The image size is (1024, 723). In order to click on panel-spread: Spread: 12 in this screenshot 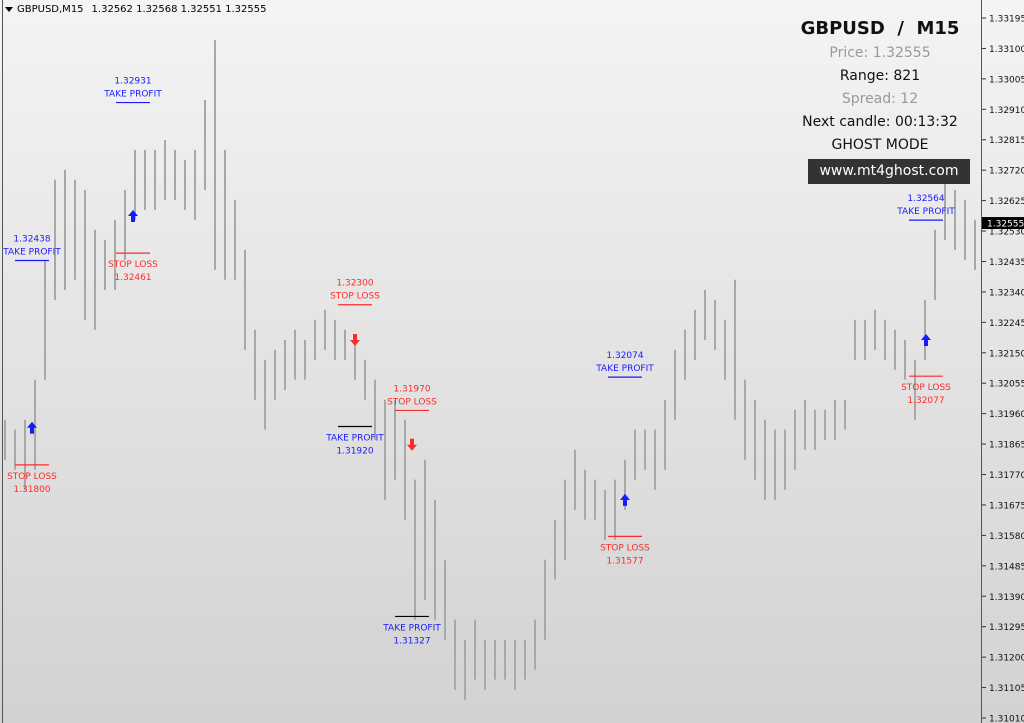, I will do `click(880, 99)`.